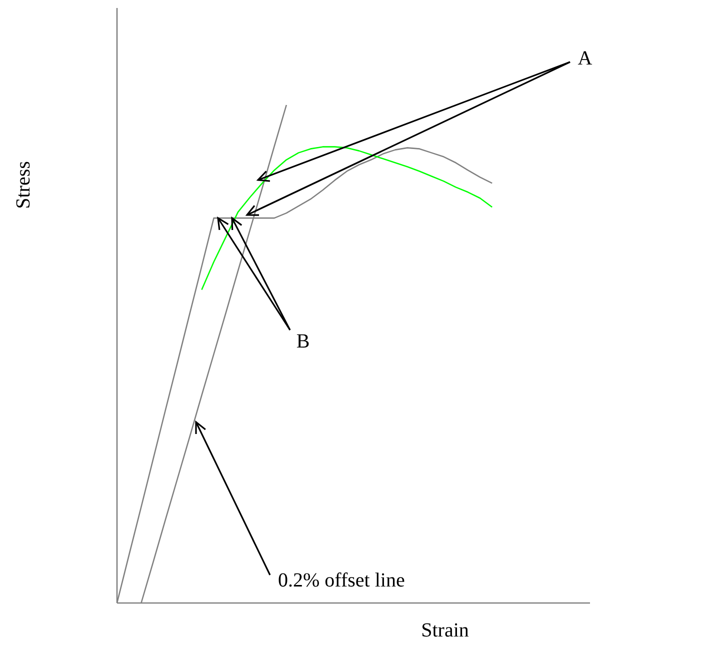 Image resolution: width=702 pixels, height=647 pixels. Describe the element at coordinates (23, 184) in the screenshot. I see `y-axis-title: Stress` at that location.